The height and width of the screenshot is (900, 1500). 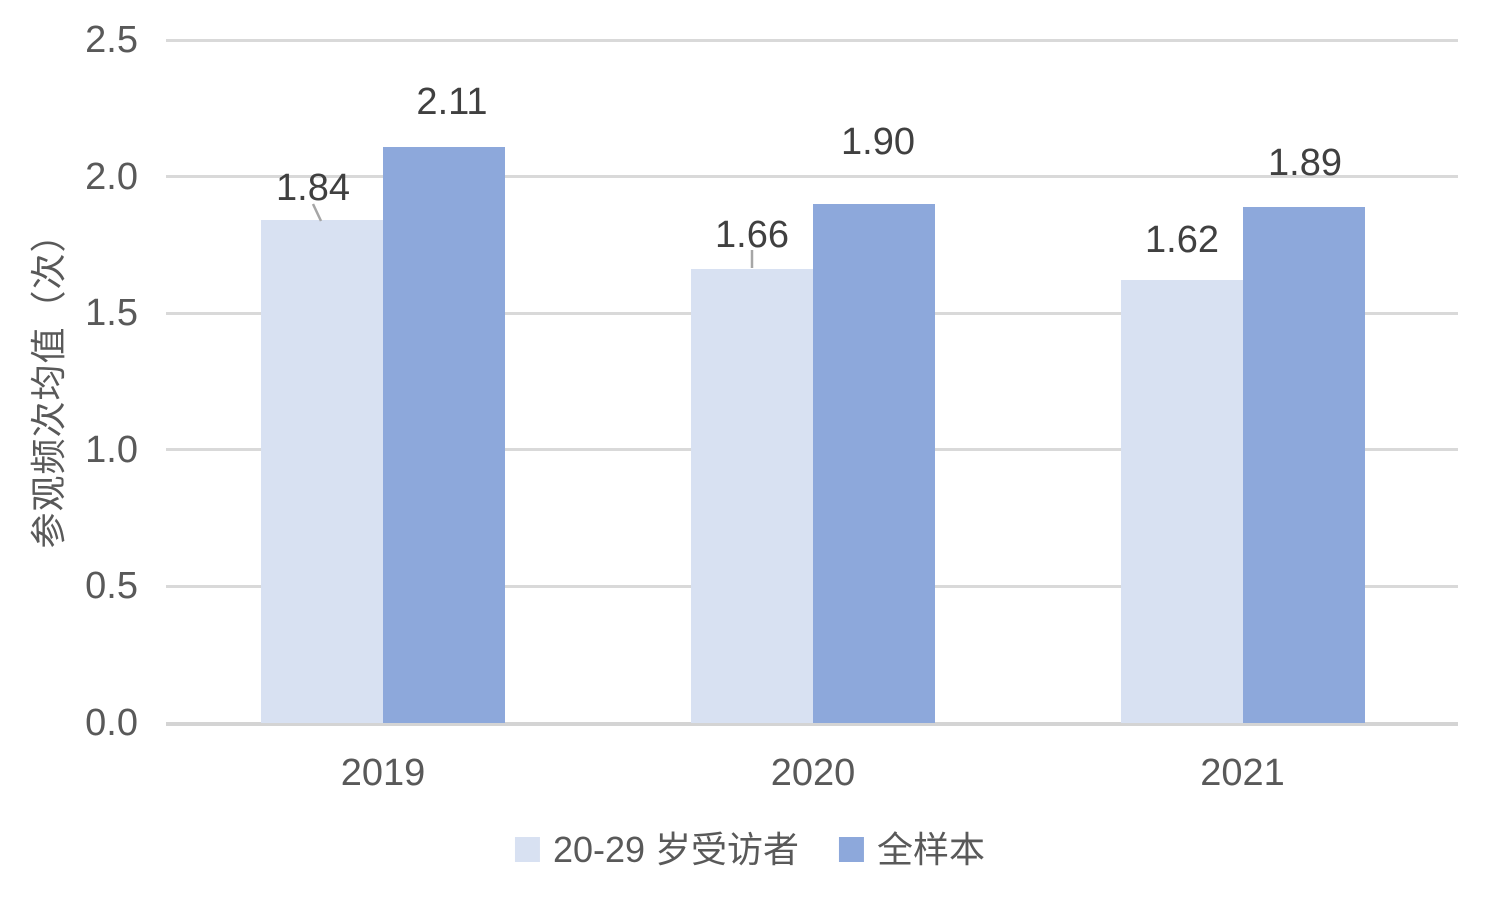 What do you see at coordinates (111, 586) in the screenshot?
I see `y-tick-label: 0.5` at bounding box center [111, 586].